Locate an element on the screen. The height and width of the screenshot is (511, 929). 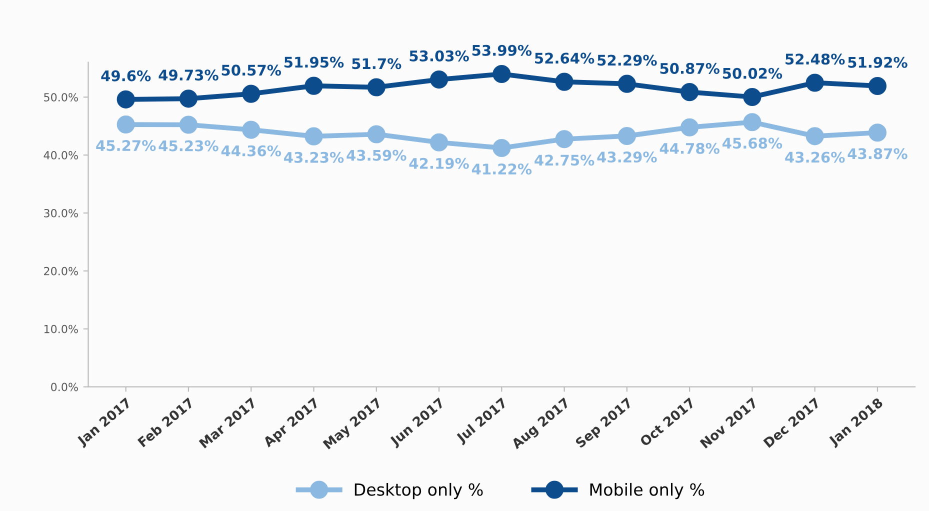
data-label: 51.95% is located at coordinates (314, 62).